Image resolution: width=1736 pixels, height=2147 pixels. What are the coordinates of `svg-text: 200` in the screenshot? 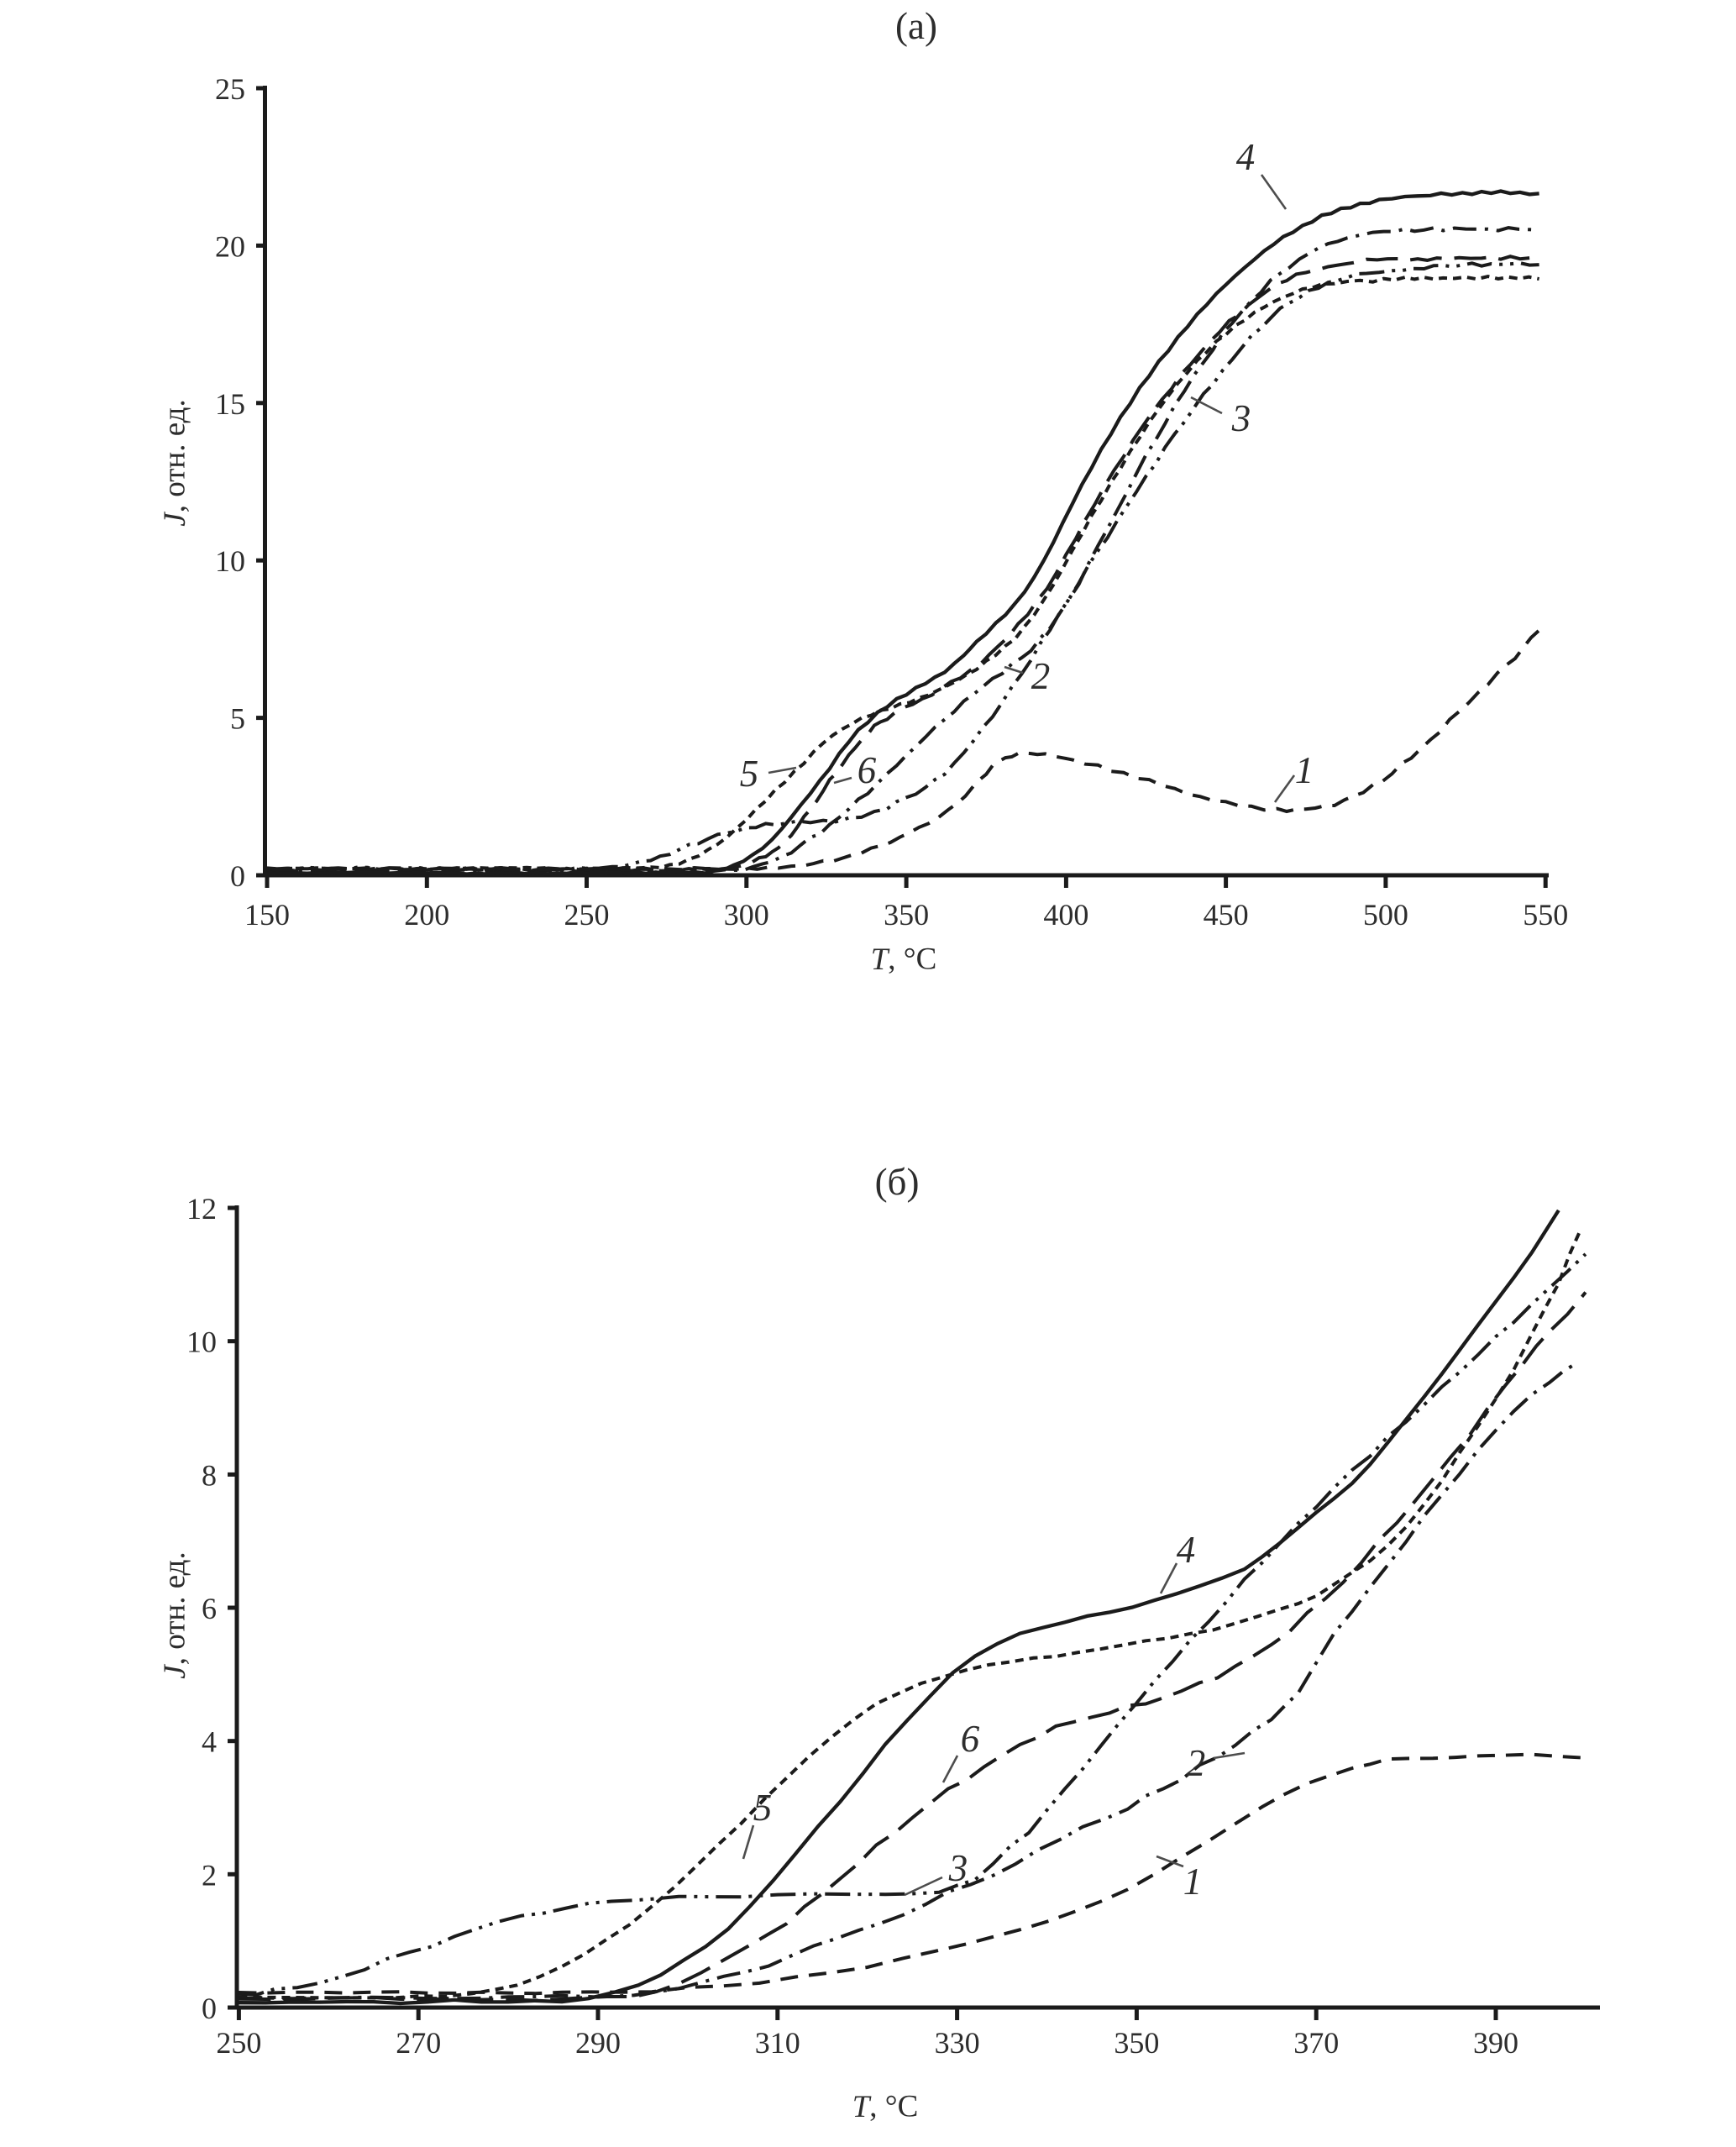 It's located at (426, 915).